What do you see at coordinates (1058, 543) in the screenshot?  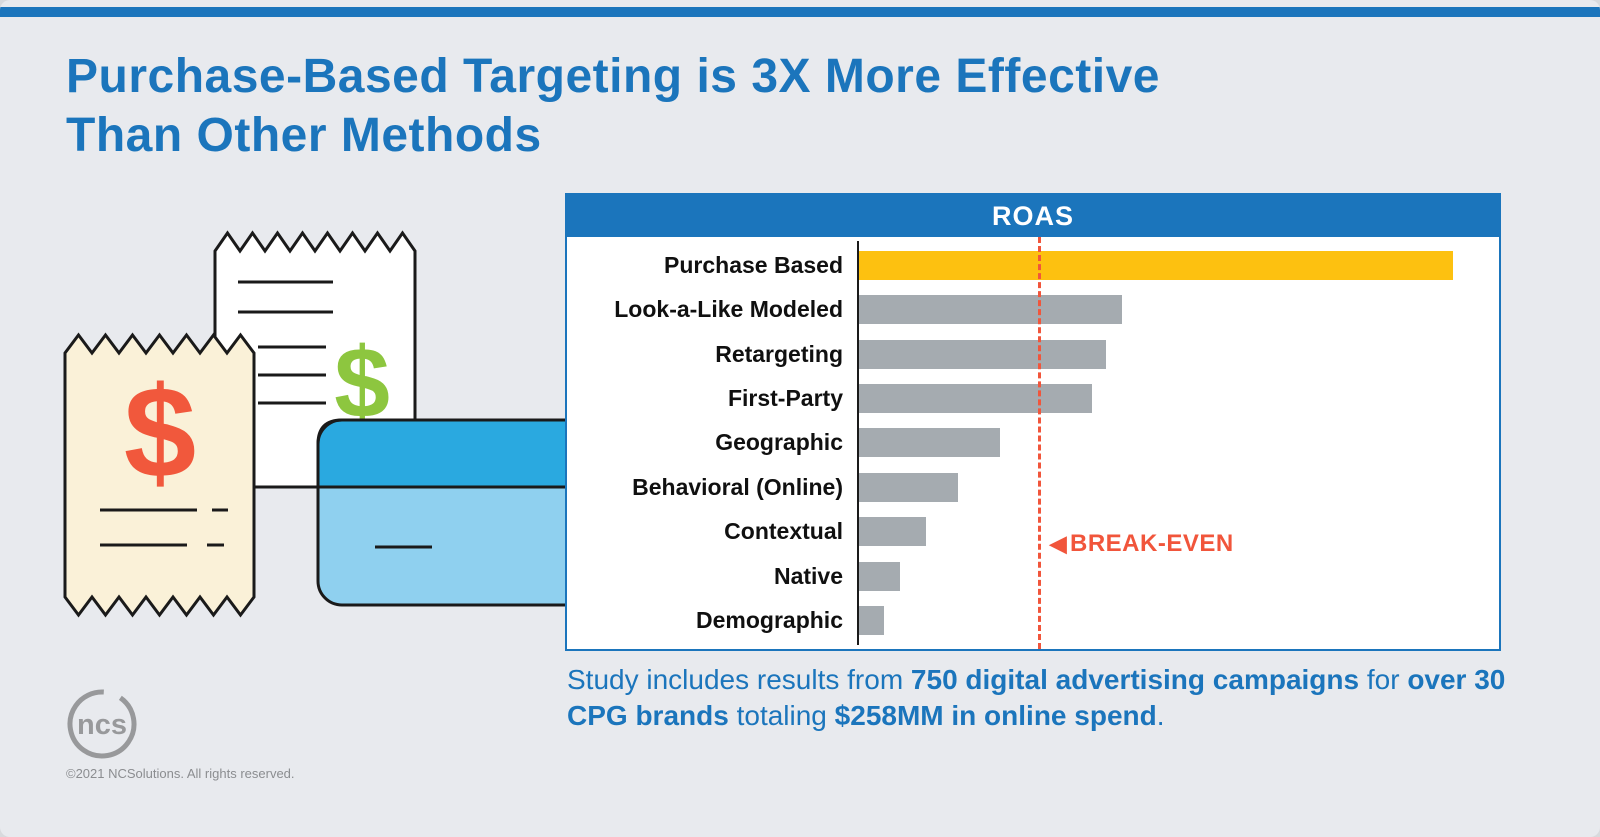 I see `left-arrow-icon: ◀` at bounding box center [1058, 543].